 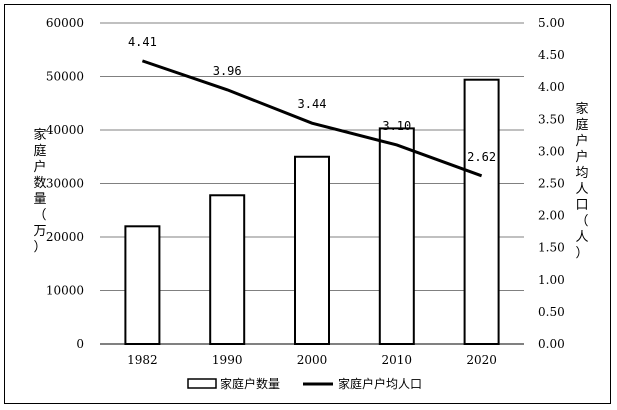 What do you see at coordinates (39, 231) in the screenshot?
I see `y-left-title-char: 万` at bounding box center [39, 231].